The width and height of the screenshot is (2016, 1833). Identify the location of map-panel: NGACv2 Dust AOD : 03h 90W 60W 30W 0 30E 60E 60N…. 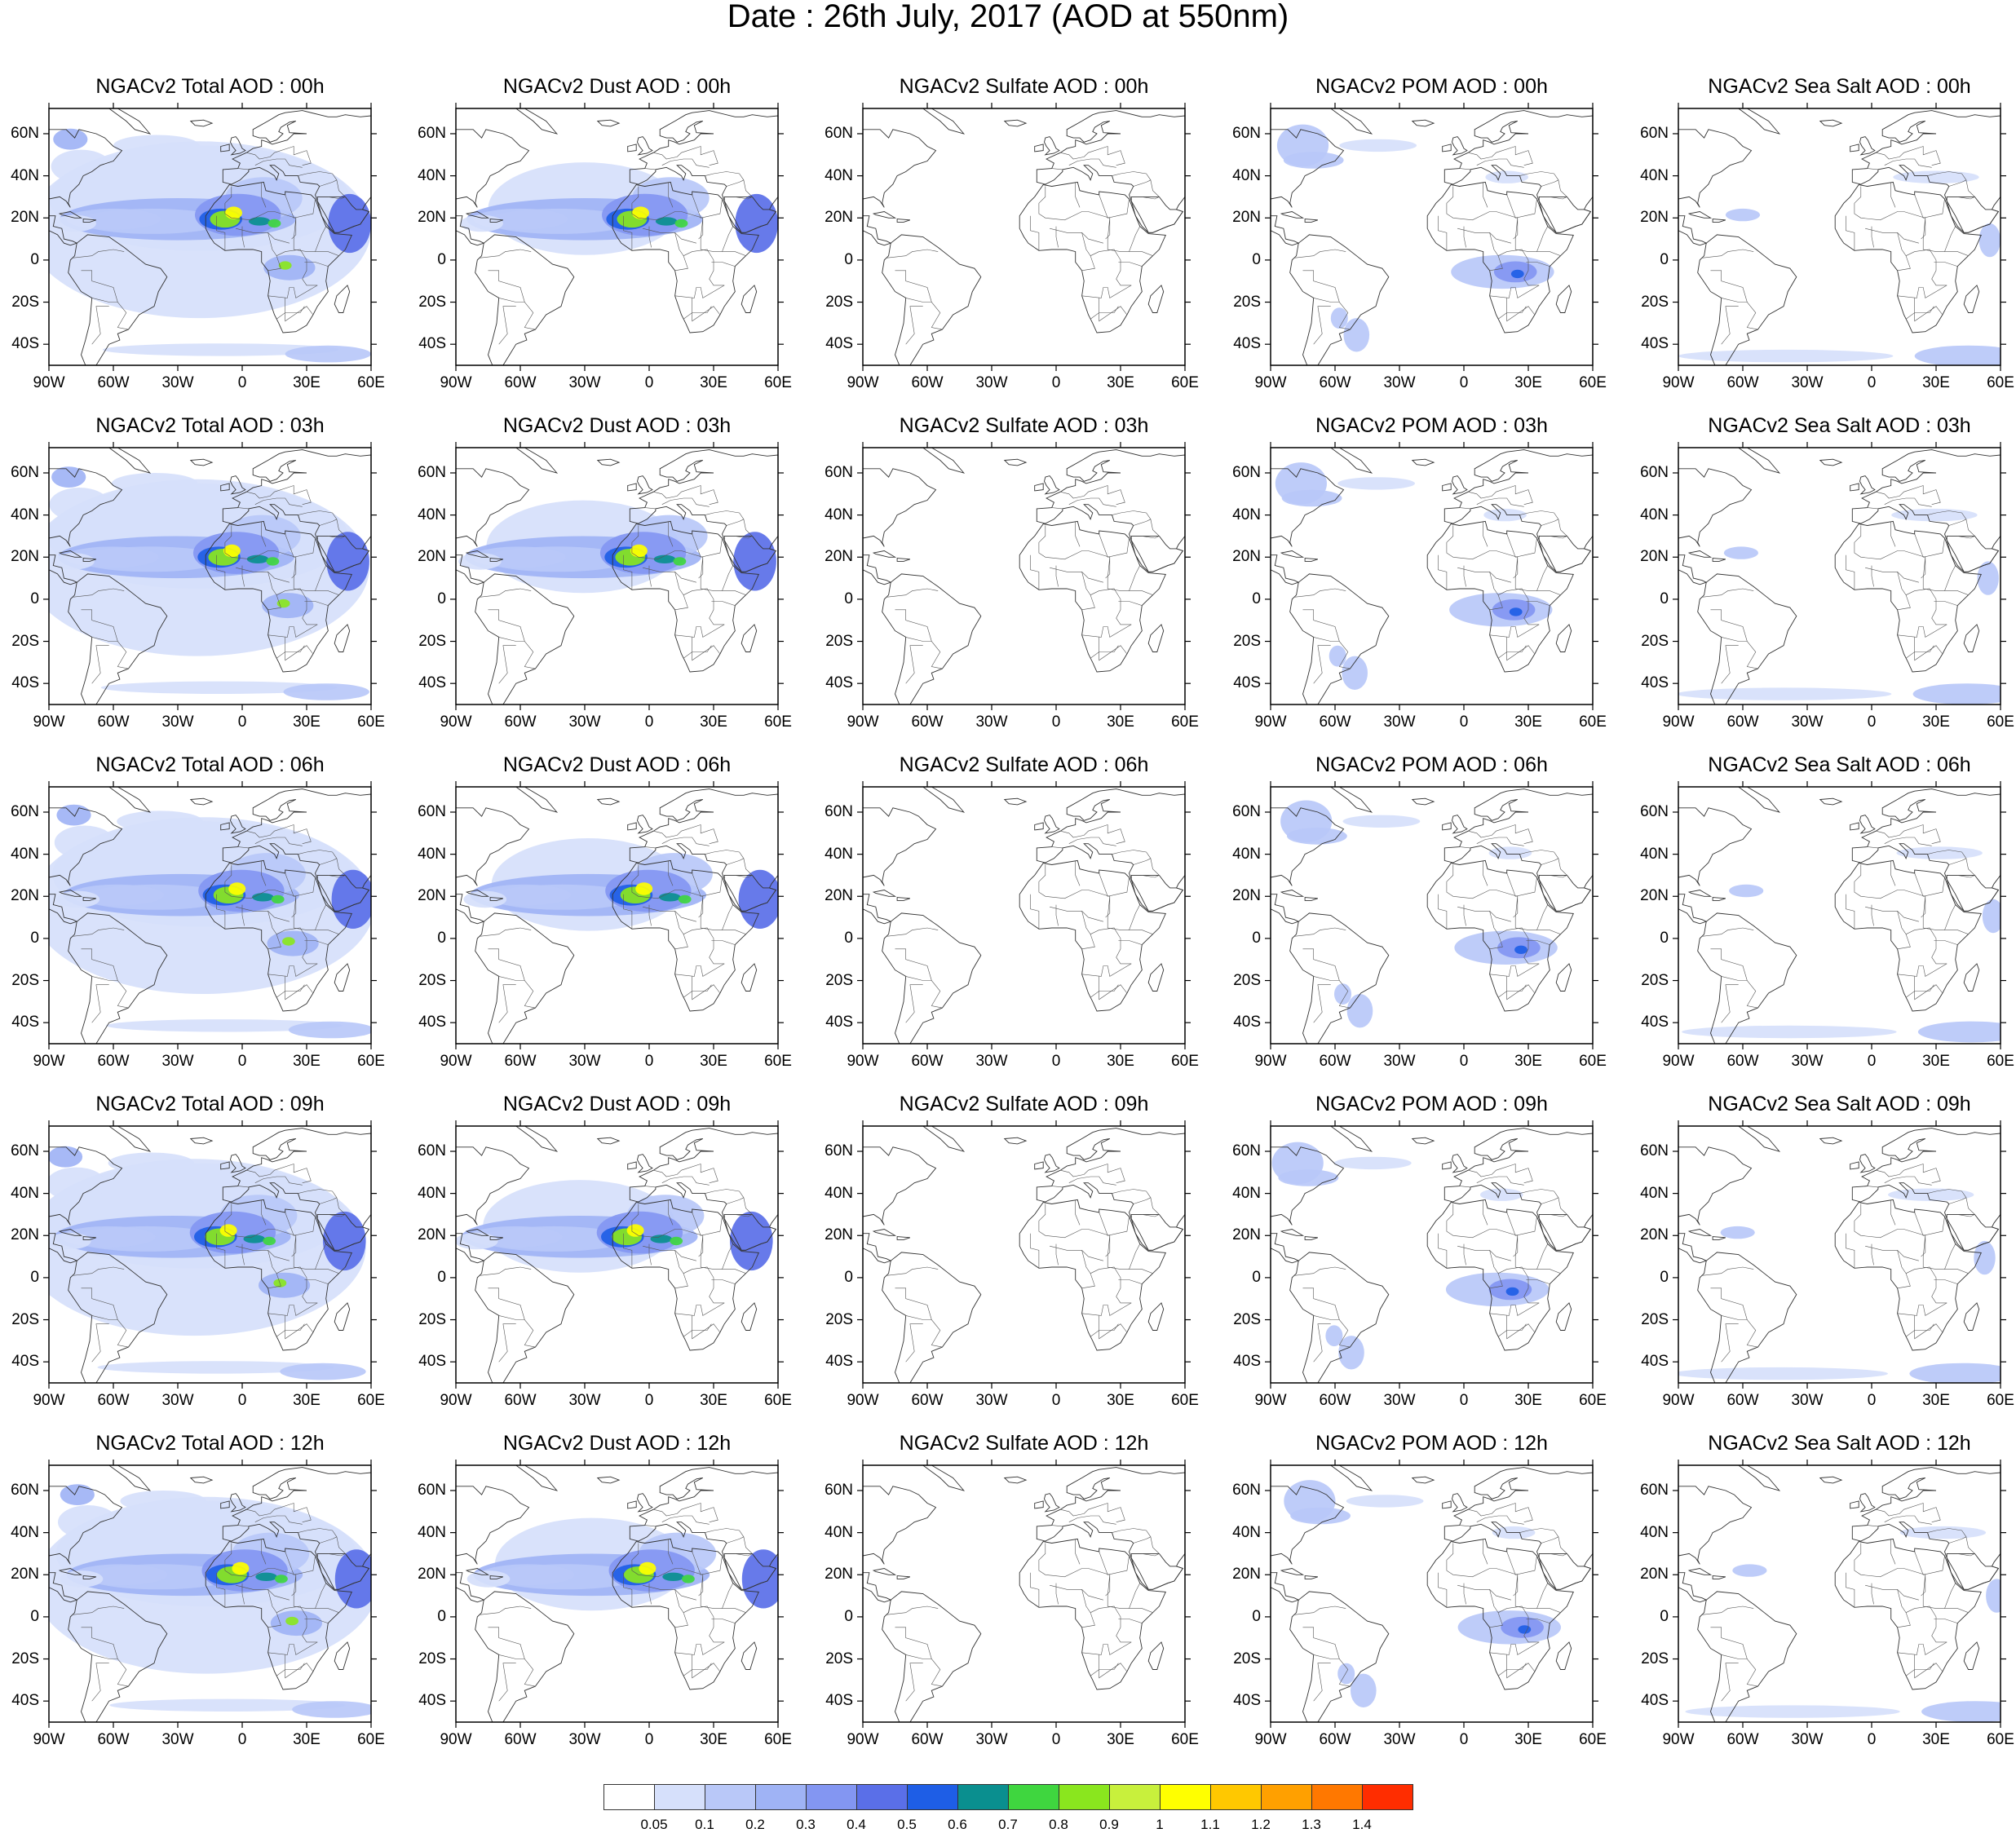
(605, 572).